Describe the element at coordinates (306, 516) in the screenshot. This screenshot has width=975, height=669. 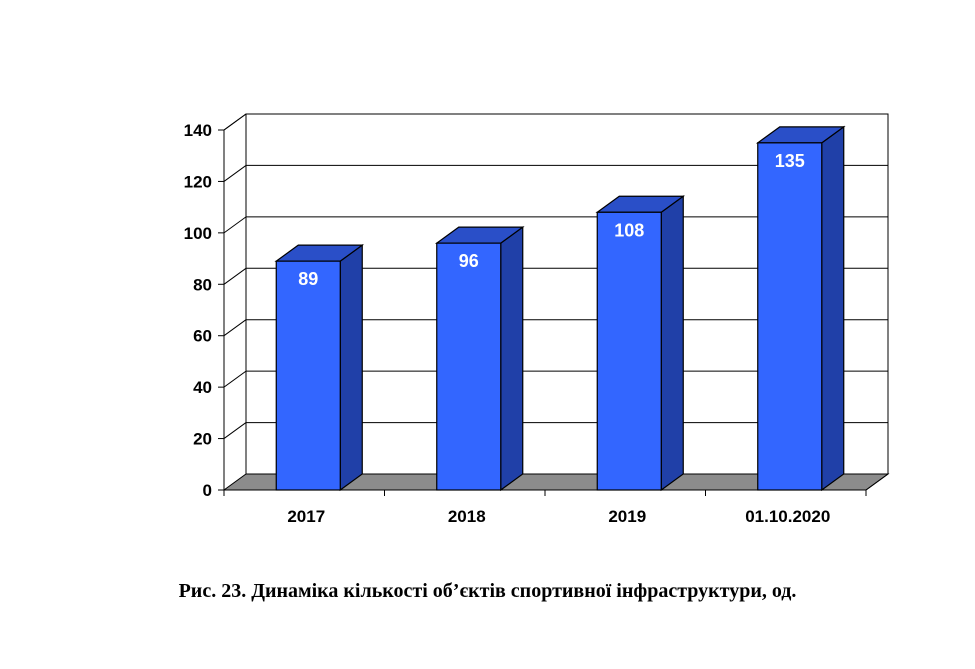
I see `x-category-label: 2017` at that location.